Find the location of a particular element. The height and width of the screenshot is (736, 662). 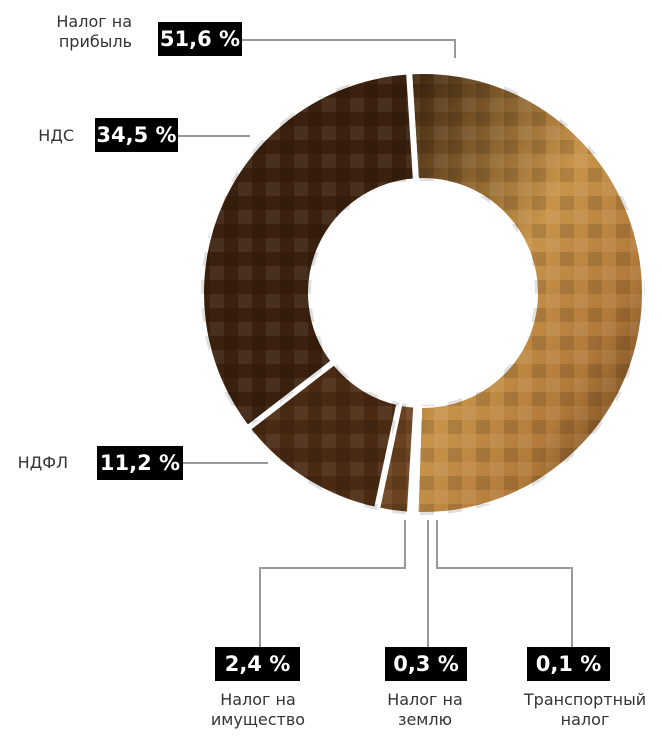

value-label: 51,6 % is located at coordinates (200, 39).